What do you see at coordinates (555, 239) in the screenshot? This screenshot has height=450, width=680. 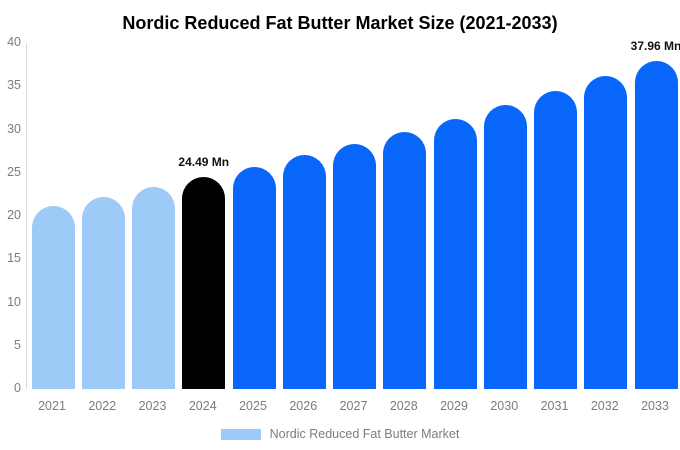 I see `bar-2031` at bounding box center [555, 239].